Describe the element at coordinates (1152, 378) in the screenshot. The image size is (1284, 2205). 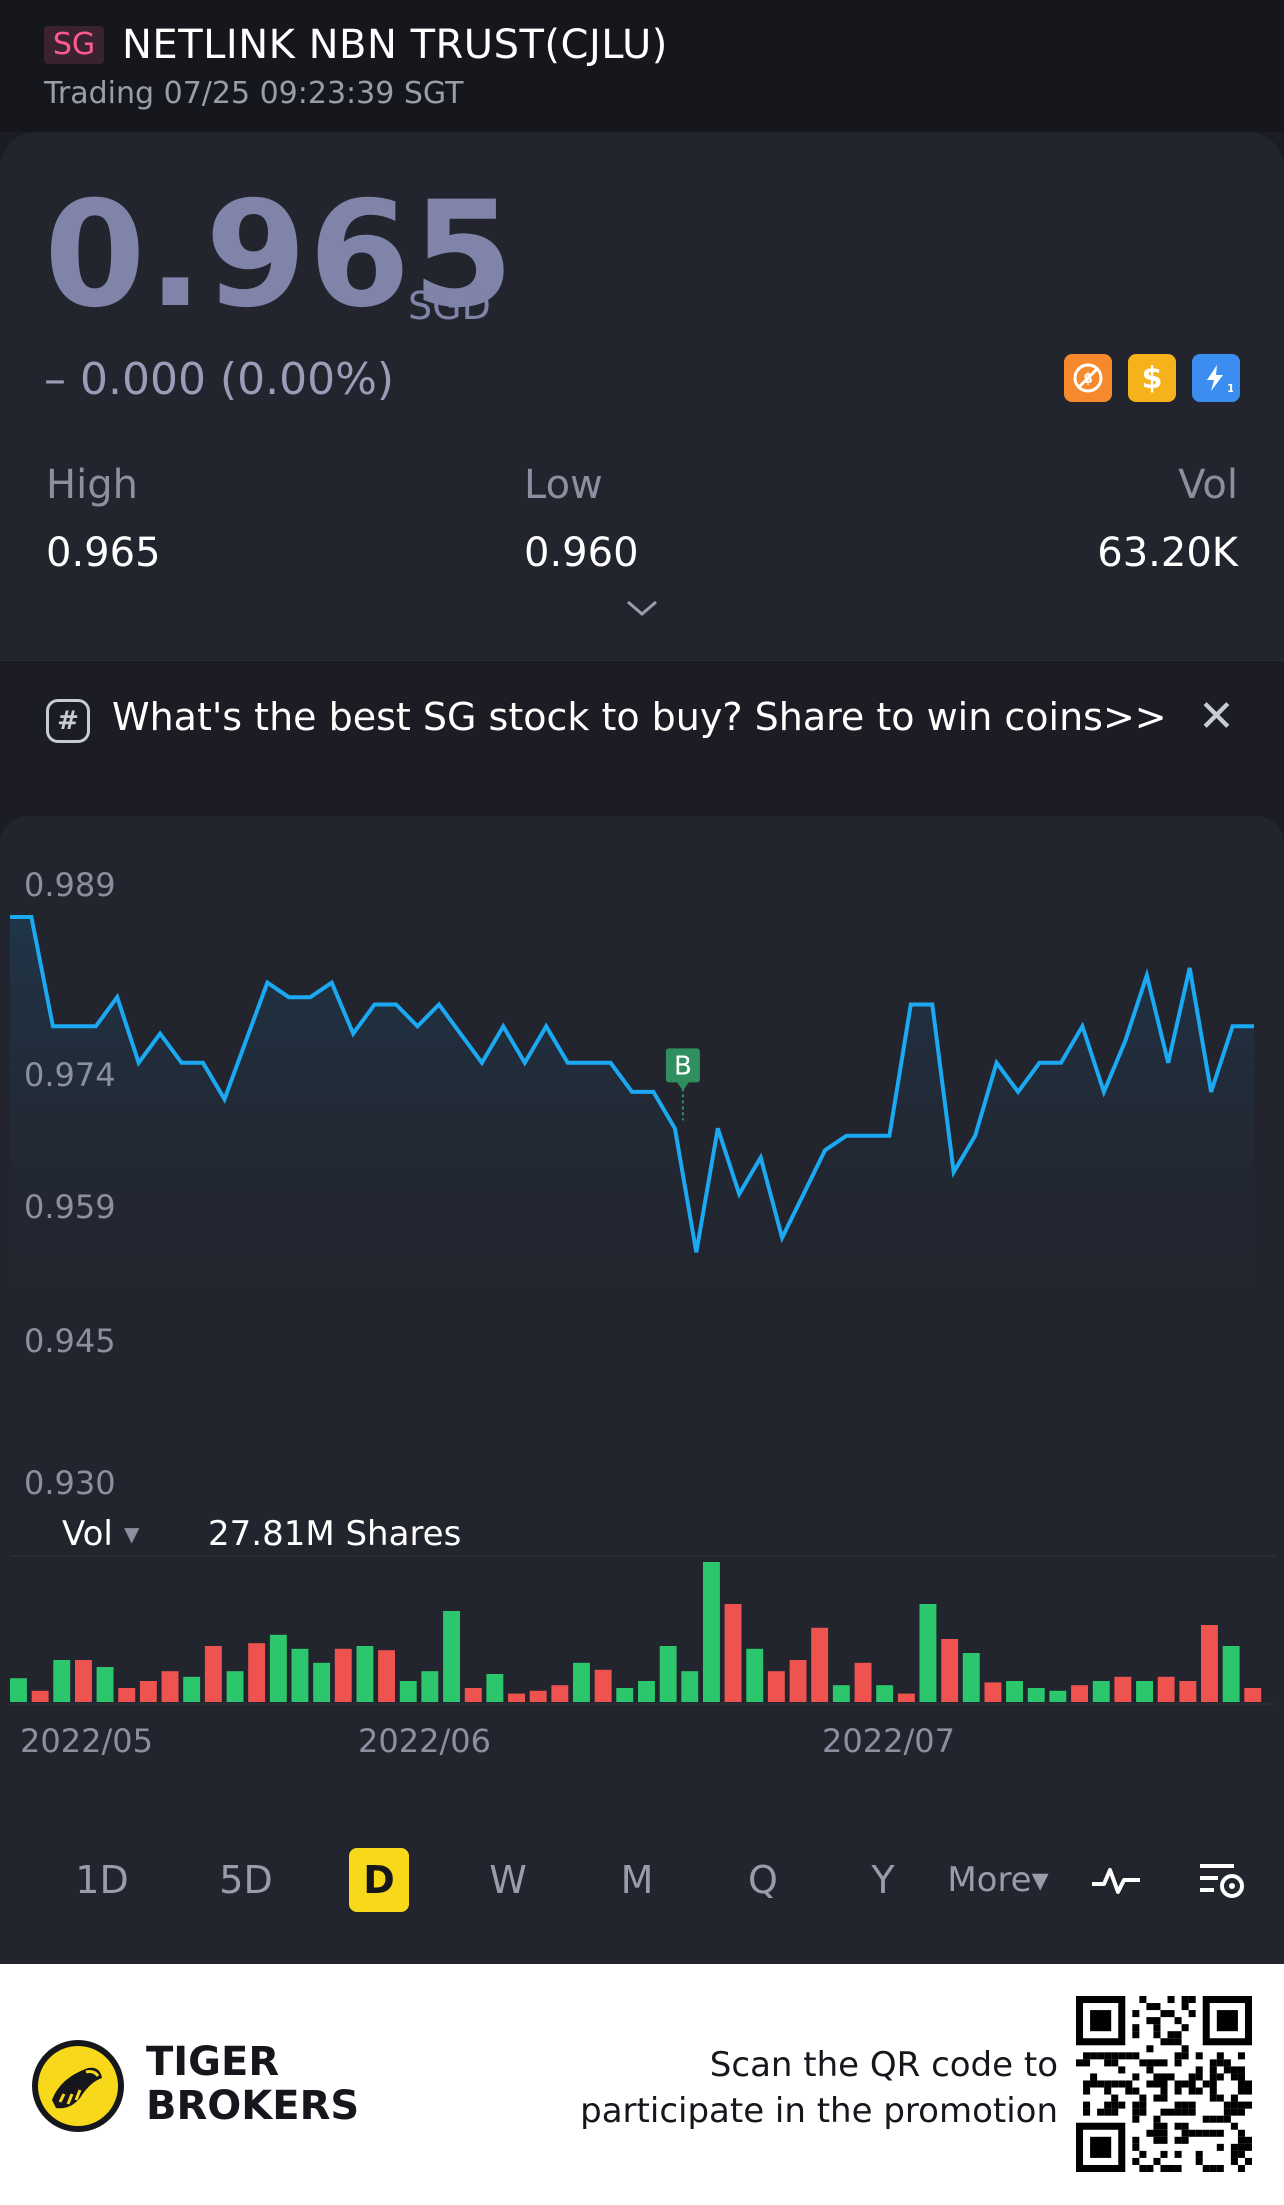
I see `dollar-icon: $` at that location.